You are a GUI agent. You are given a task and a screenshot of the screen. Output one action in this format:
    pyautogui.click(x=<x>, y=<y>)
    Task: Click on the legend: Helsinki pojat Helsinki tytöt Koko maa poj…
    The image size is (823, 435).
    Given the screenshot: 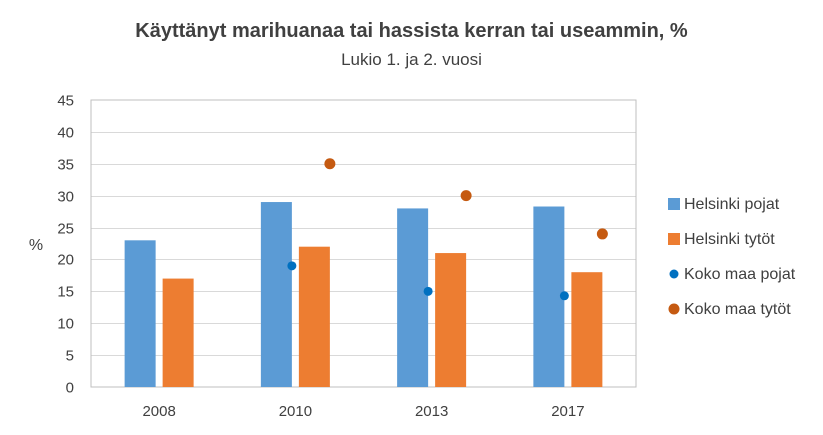 What is the action you would take?
    pyautogui.click(x=732, y=257)
    